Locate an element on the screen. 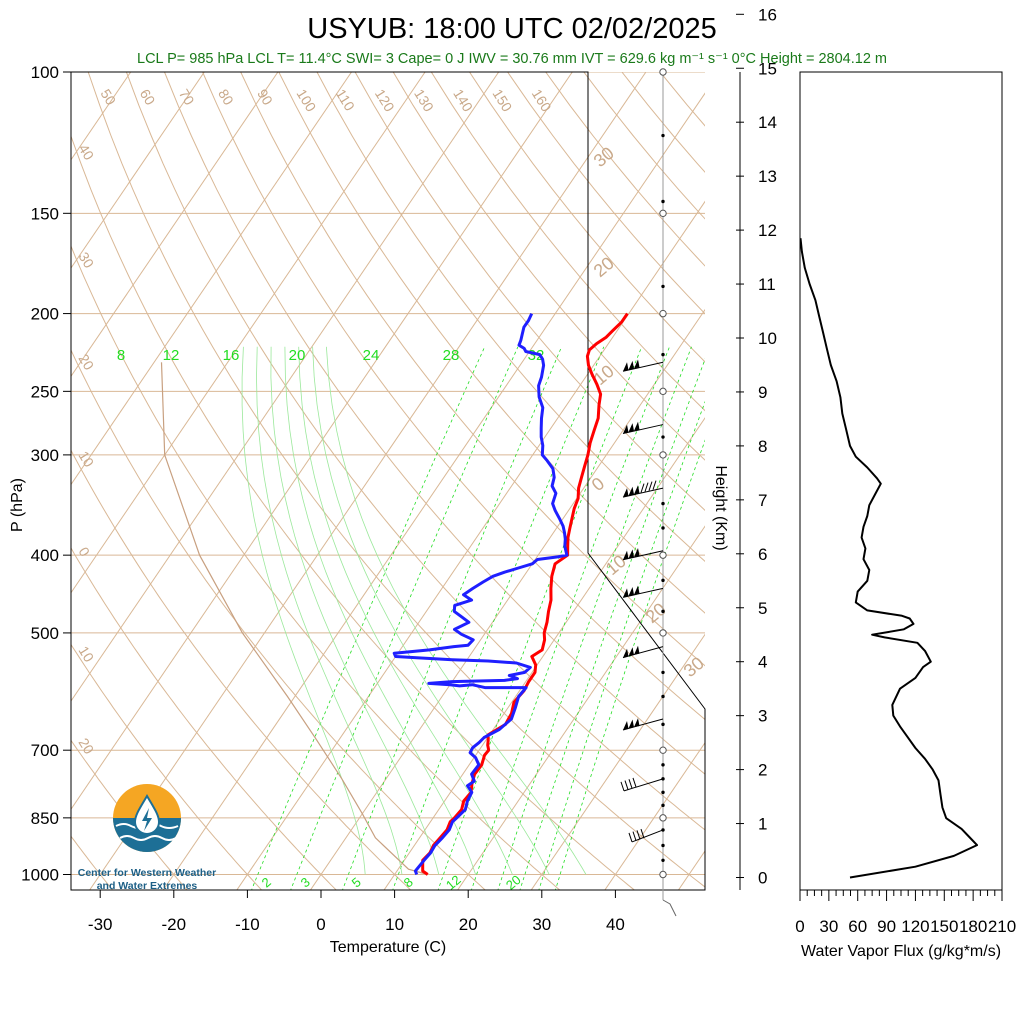 The width and height of the screenshot is (1024, 1024). dry-adiabat-label: 150 is located at coordinates (502, 100).